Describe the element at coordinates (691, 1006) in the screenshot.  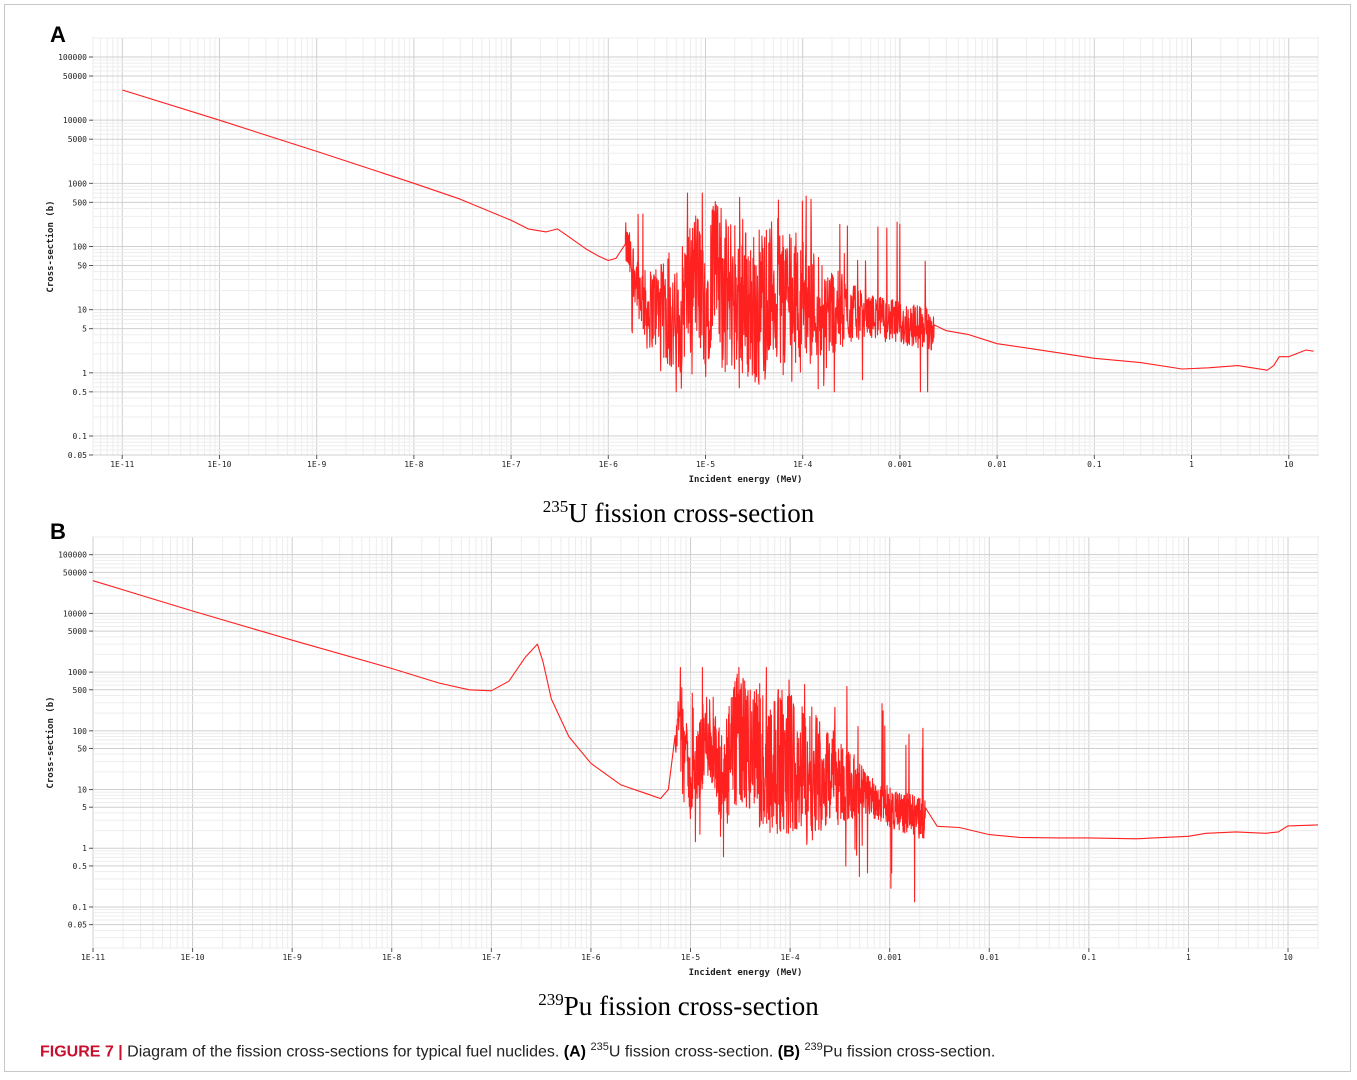
I see `panel-b-title-text: Pu fission cross-section` at that location.